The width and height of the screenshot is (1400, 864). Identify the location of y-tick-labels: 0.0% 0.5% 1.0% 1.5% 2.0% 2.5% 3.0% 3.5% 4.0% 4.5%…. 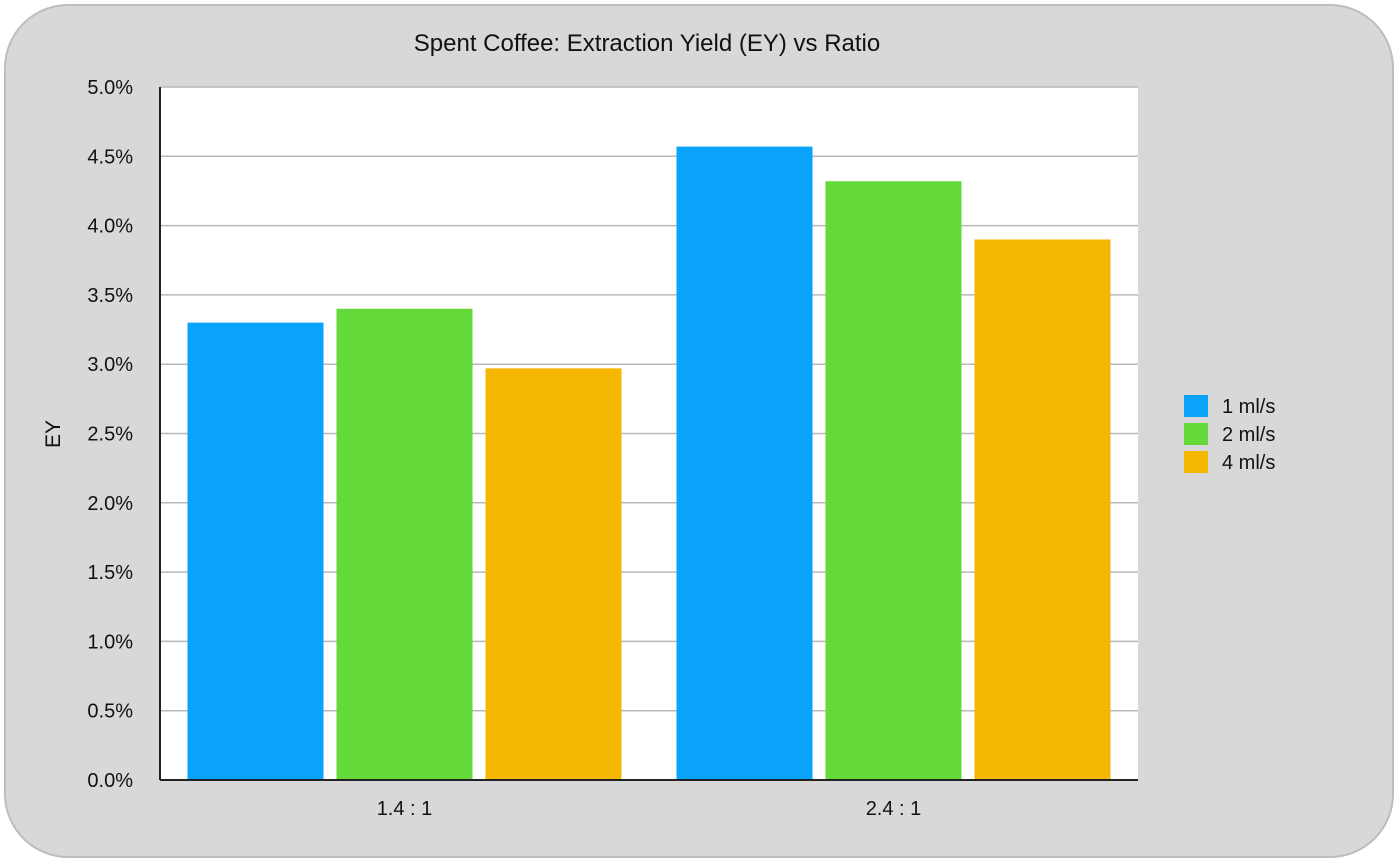
(110, 434).